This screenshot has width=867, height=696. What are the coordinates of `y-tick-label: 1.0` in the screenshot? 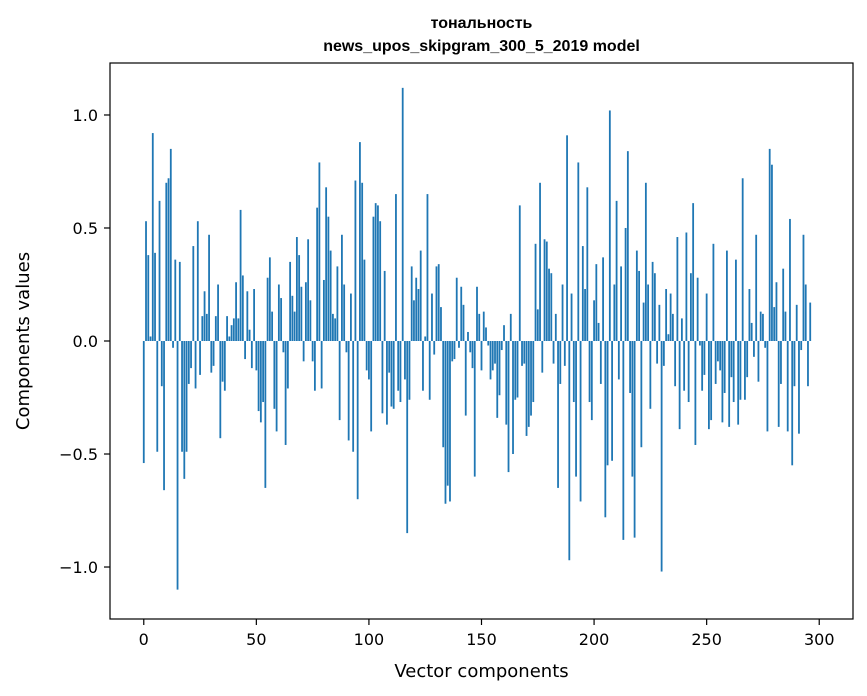 It's located at (85, 115).